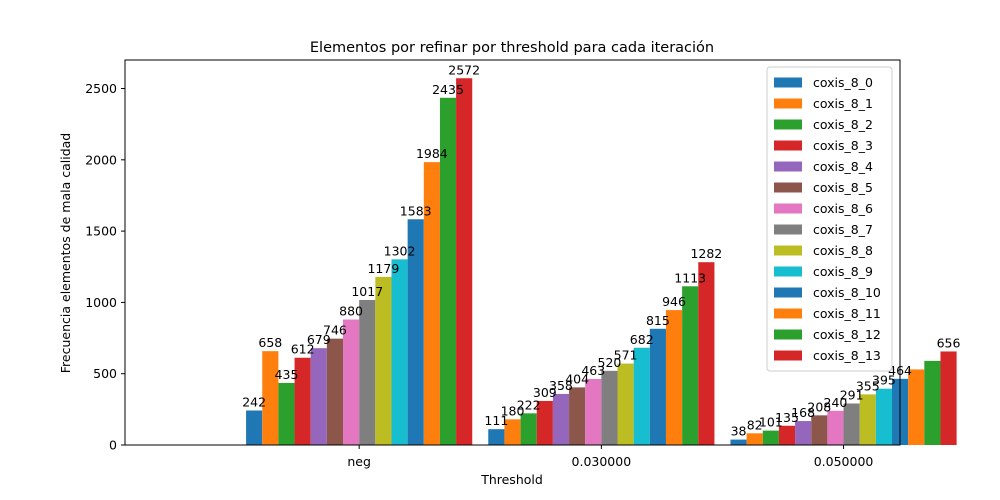 Image resolution: width=1000 pixels, height=500 pixels. Describe the element at coordinates (754, 439) in the screenshot. I see `bar-coxis_8_1-0.050000` at that location.